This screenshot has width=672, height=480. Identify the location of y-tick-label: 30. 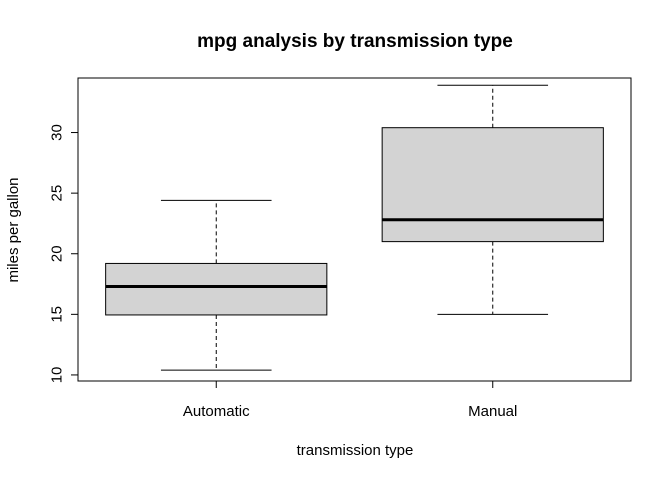
(56, 132).